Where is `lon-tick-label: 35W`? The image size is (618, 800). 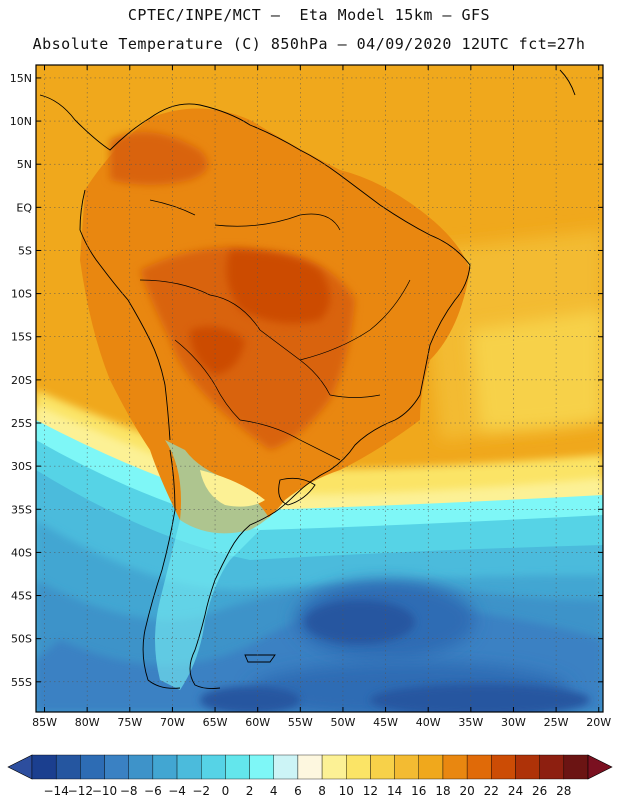
lon-tick-label: 35W is located at coordinates (470, 722).